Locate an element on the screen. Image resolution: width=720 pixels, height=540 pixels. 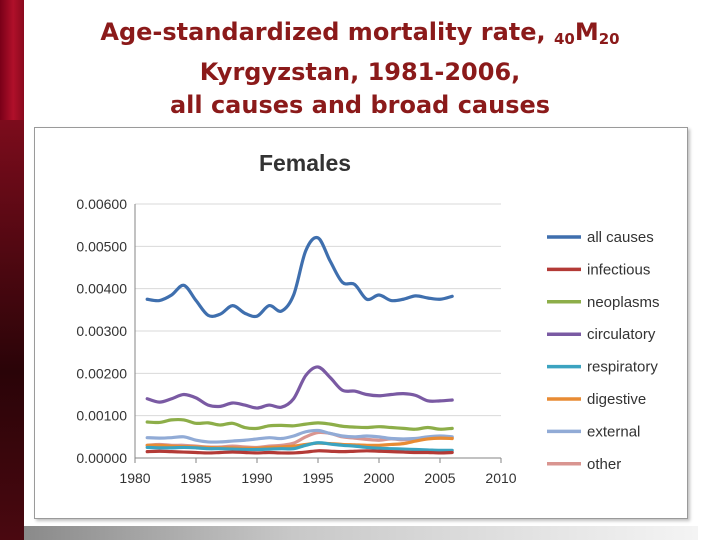
legend-label-neoplasms: neoplasms is located at coordinates (623, 302).